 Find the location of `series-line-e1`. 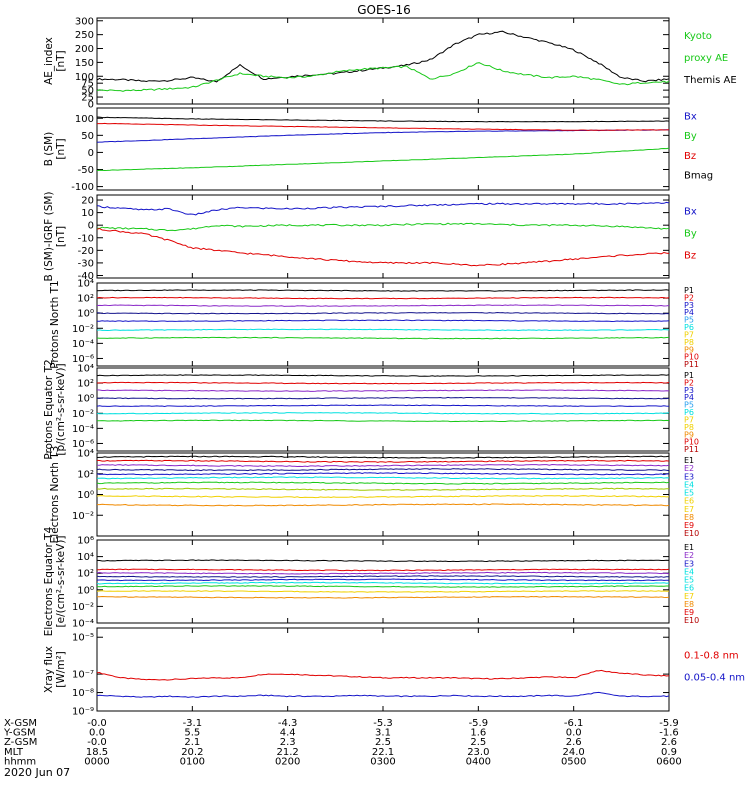

series-line-e1 is located at coordinates (383, 457).